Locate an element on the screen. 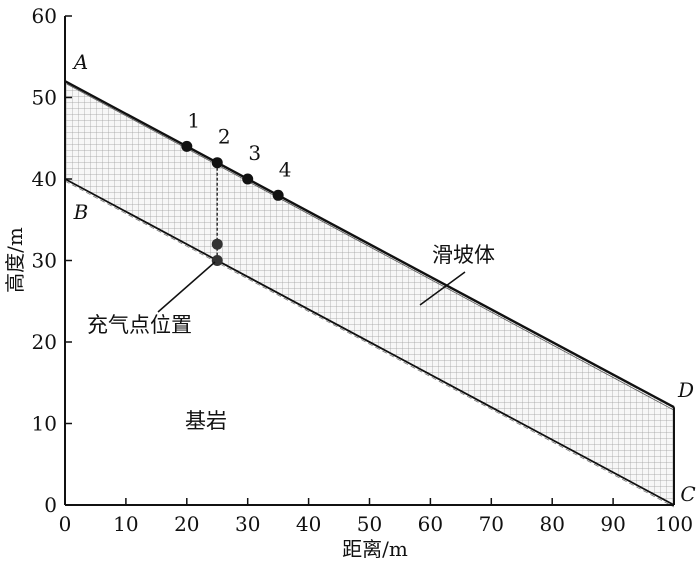 This screenshot has height=565, width=700. landslide-label: 滑坡体 is located at coordinates (463, 255).